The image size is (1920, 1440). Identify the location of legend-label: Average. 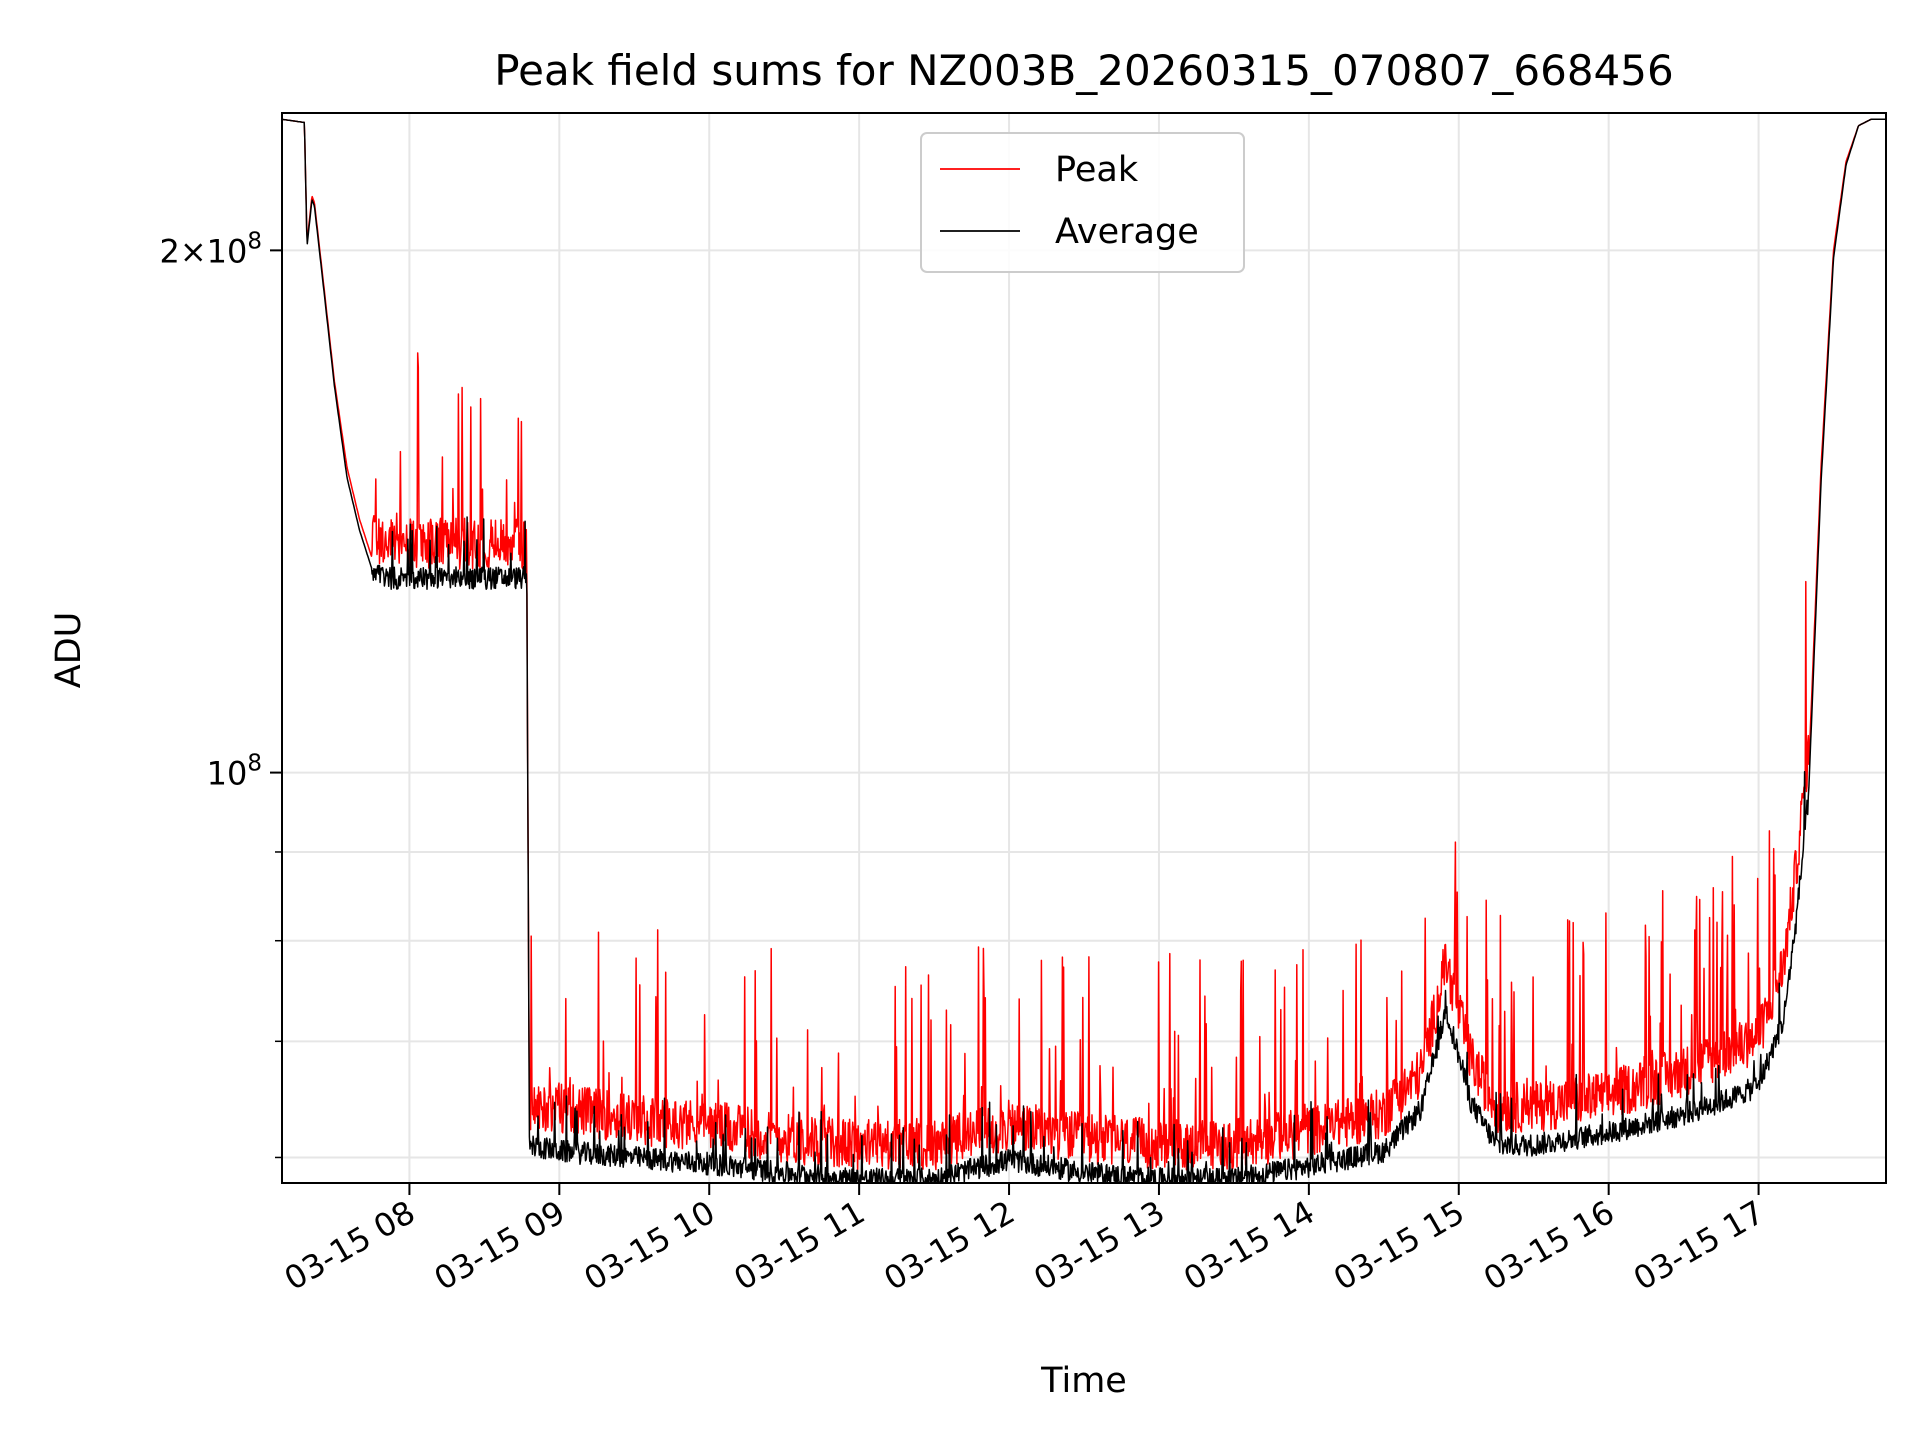
(1127, 232).